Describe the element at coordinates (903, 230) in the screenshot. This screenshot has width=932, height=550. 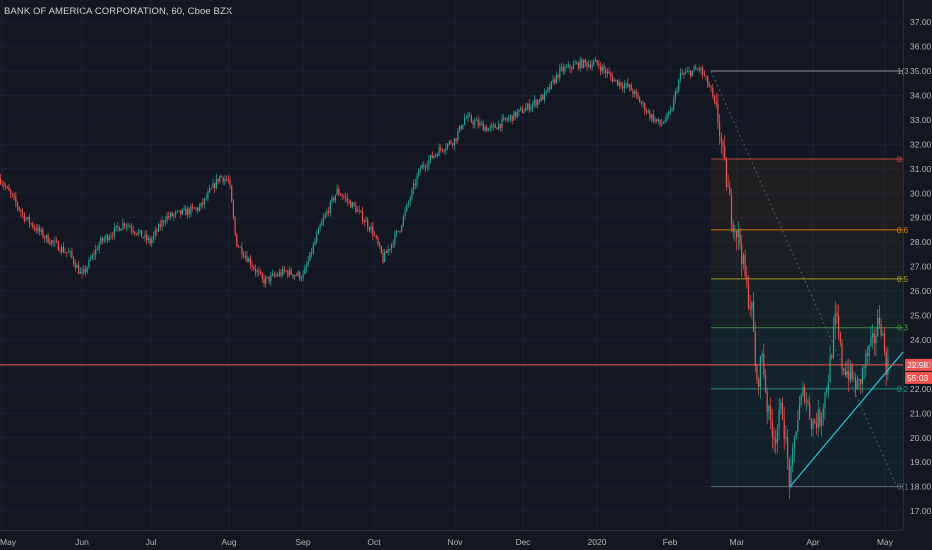
I see `fib-level-label: 0.6` at that location.